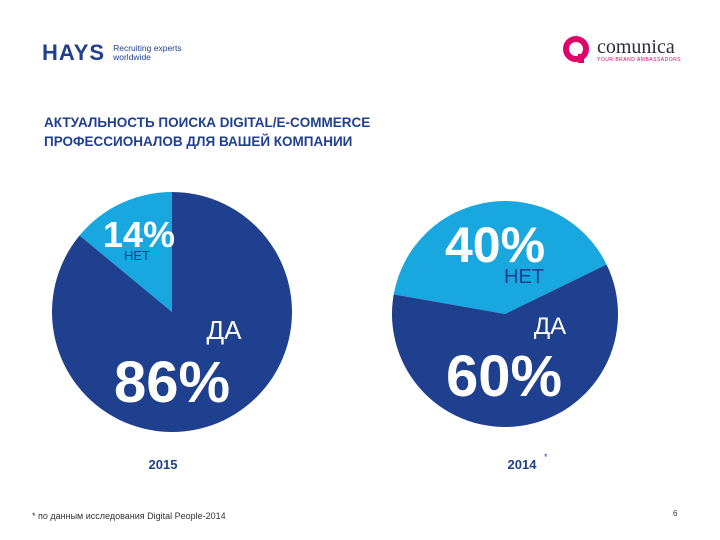 The height and width of the screenshot is (540, 720). What do you see at coordinates (198, 141) in the screenshot?
I see `page-title-line2: ПРОФЕССИОНАЛОВ ДЛЯ ВАШЕЙ КОМПАНИИ` at bounding box center [198, 141].